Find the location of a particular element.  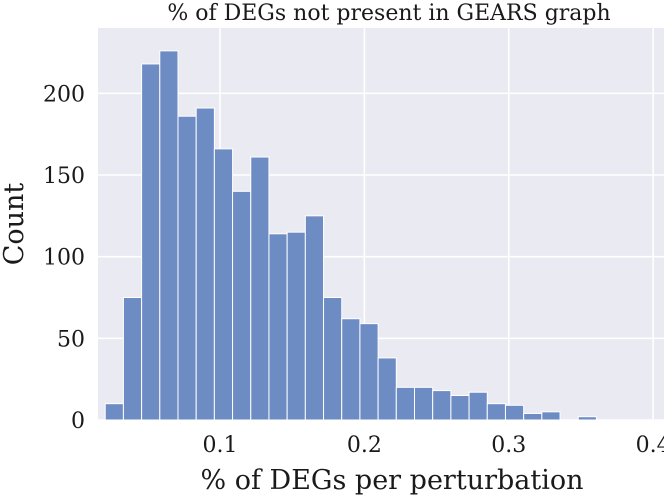

x-axis-label: % of DEGs per perturbation is located at coordinates (391, 480).